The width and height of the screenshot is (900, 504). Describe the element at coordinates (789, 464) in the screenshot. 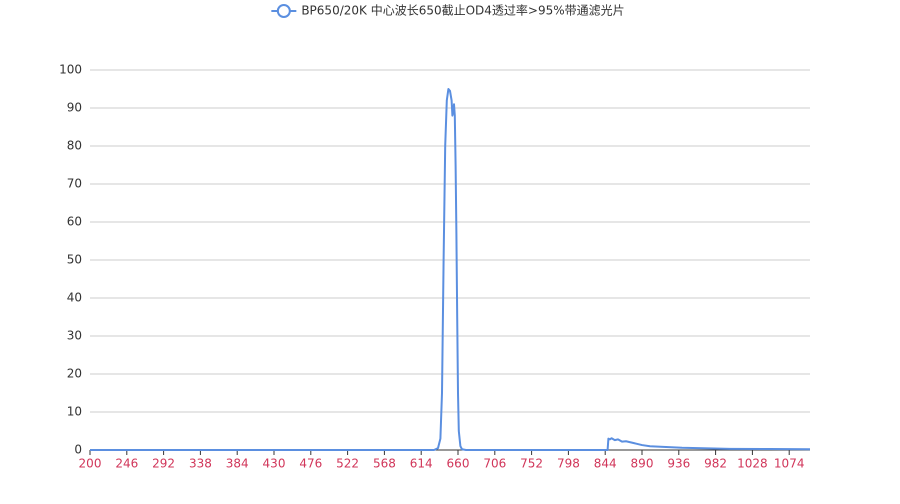

I see `x-tick-label: 1074` at that location.